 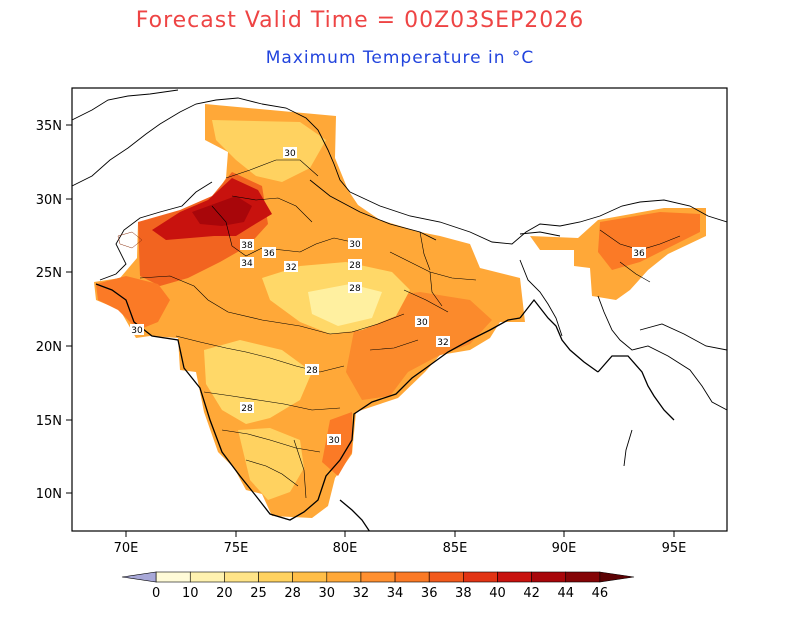 What do you see at coordinates (190, 593) in the screenshot?
I see `colorbar-label: 10` at bounding box center [190, 593].